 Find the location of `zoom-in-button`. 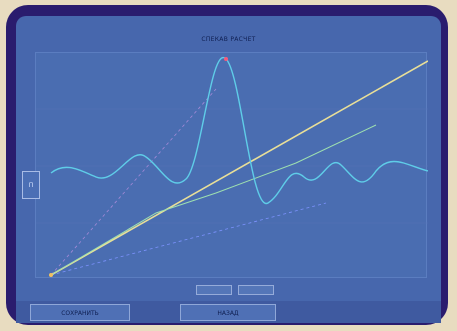

zoom-in-button is located at coordinates (256, 290).